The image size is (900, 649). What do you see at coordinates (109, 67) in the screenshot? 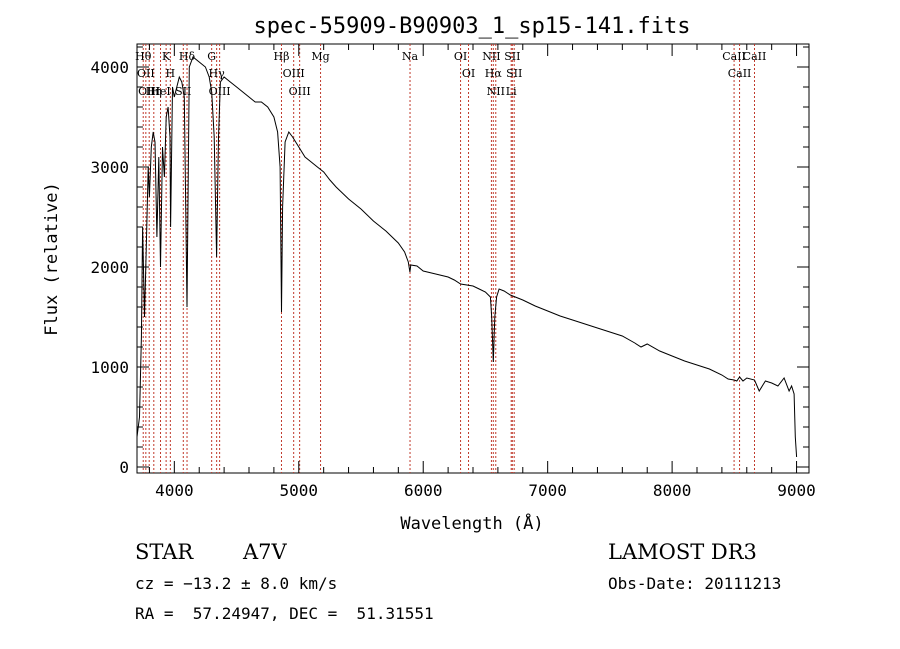
I see `y-tick-label: 4000` at bounding box center [109, 67].